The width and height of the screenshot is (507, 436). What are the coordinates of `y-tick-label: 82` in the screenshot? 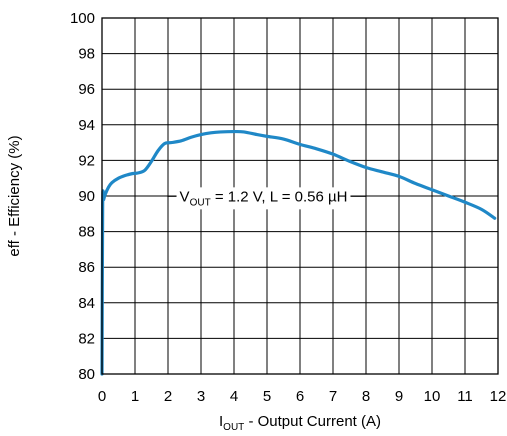 It's located at (86, 338).